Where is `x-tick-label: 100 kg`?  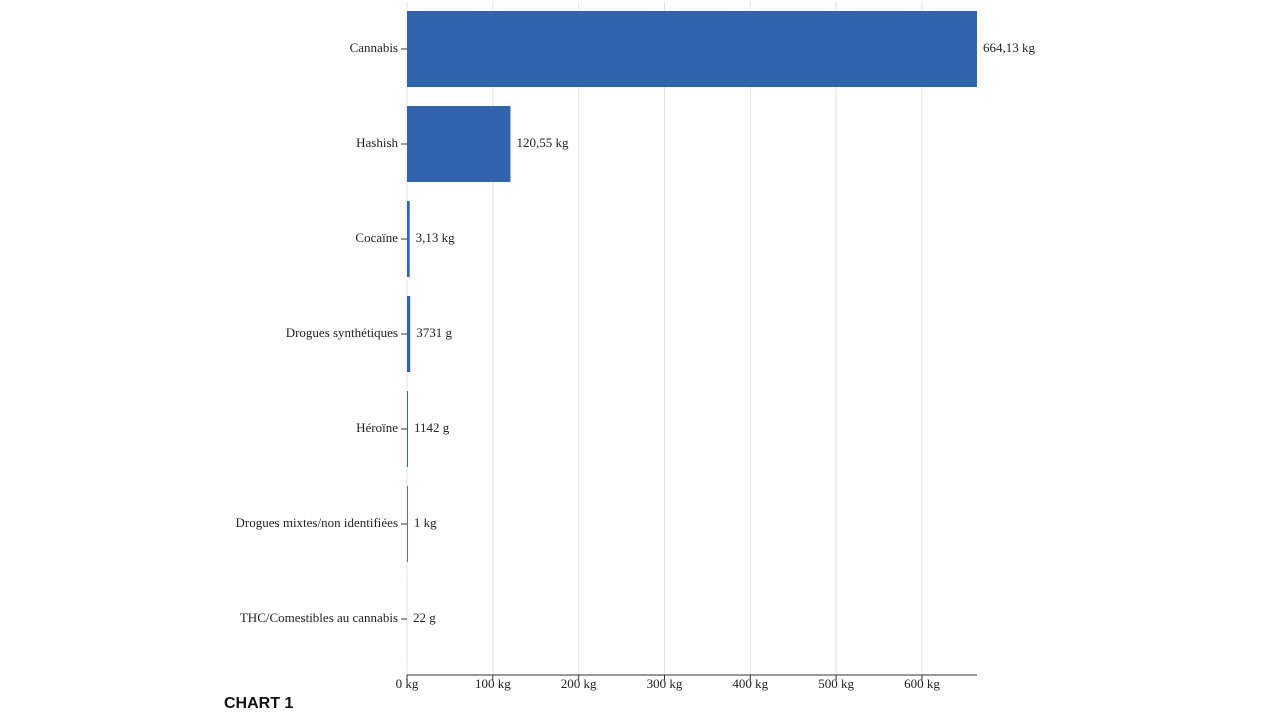 x-tick-label: 100 kg is located at coordinates (493, 683).